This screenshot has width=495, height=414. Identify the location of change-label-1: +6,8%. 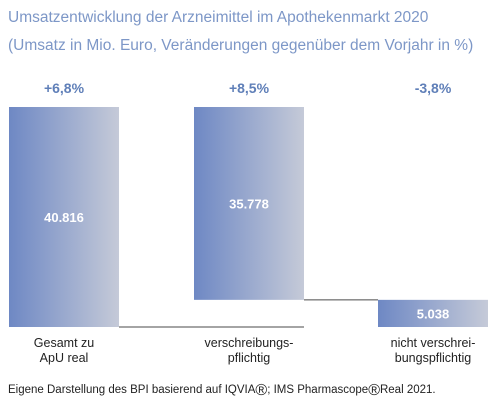
(64, 88).